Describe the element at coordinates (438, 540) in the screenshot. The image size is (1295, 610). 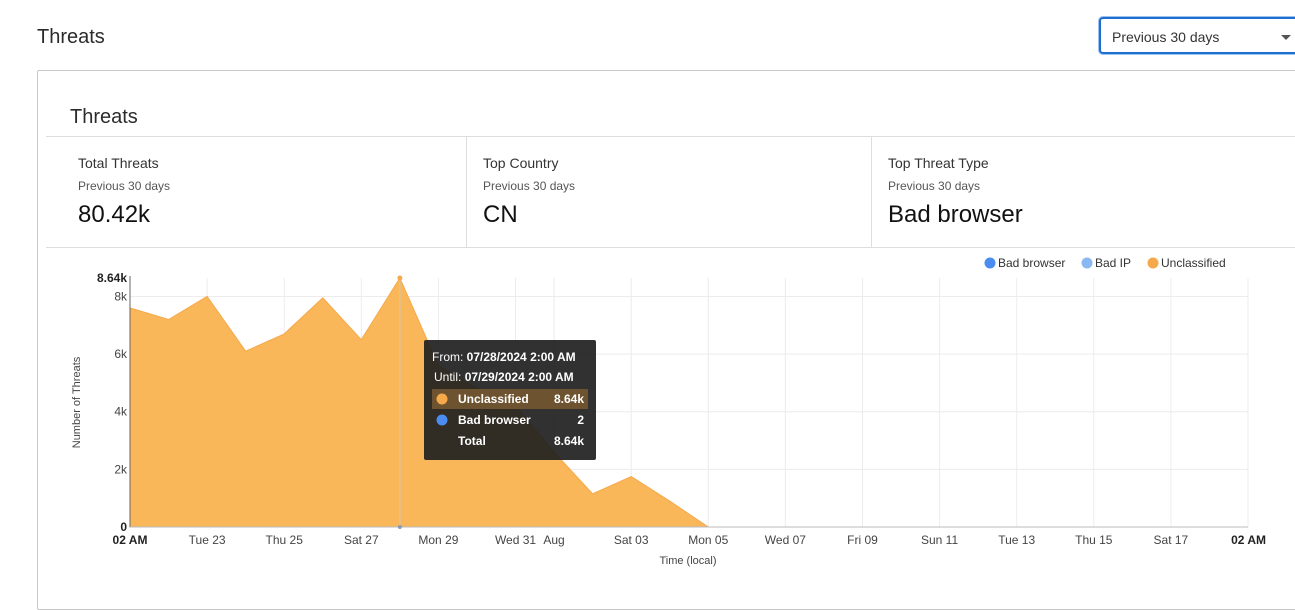
I see `x-tick-label: Mon 29` at that location.